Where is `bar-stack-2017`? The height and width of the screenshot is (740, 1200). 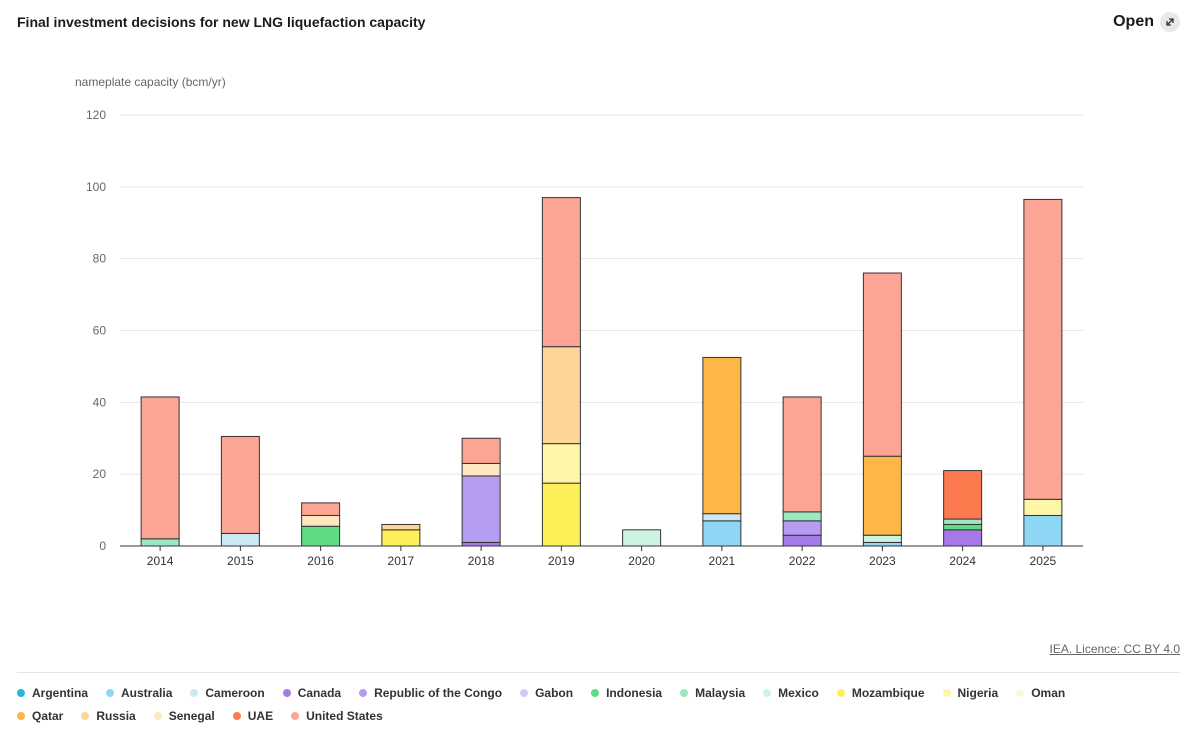 bar-stack-2017 is located at coordinates (401, 535).